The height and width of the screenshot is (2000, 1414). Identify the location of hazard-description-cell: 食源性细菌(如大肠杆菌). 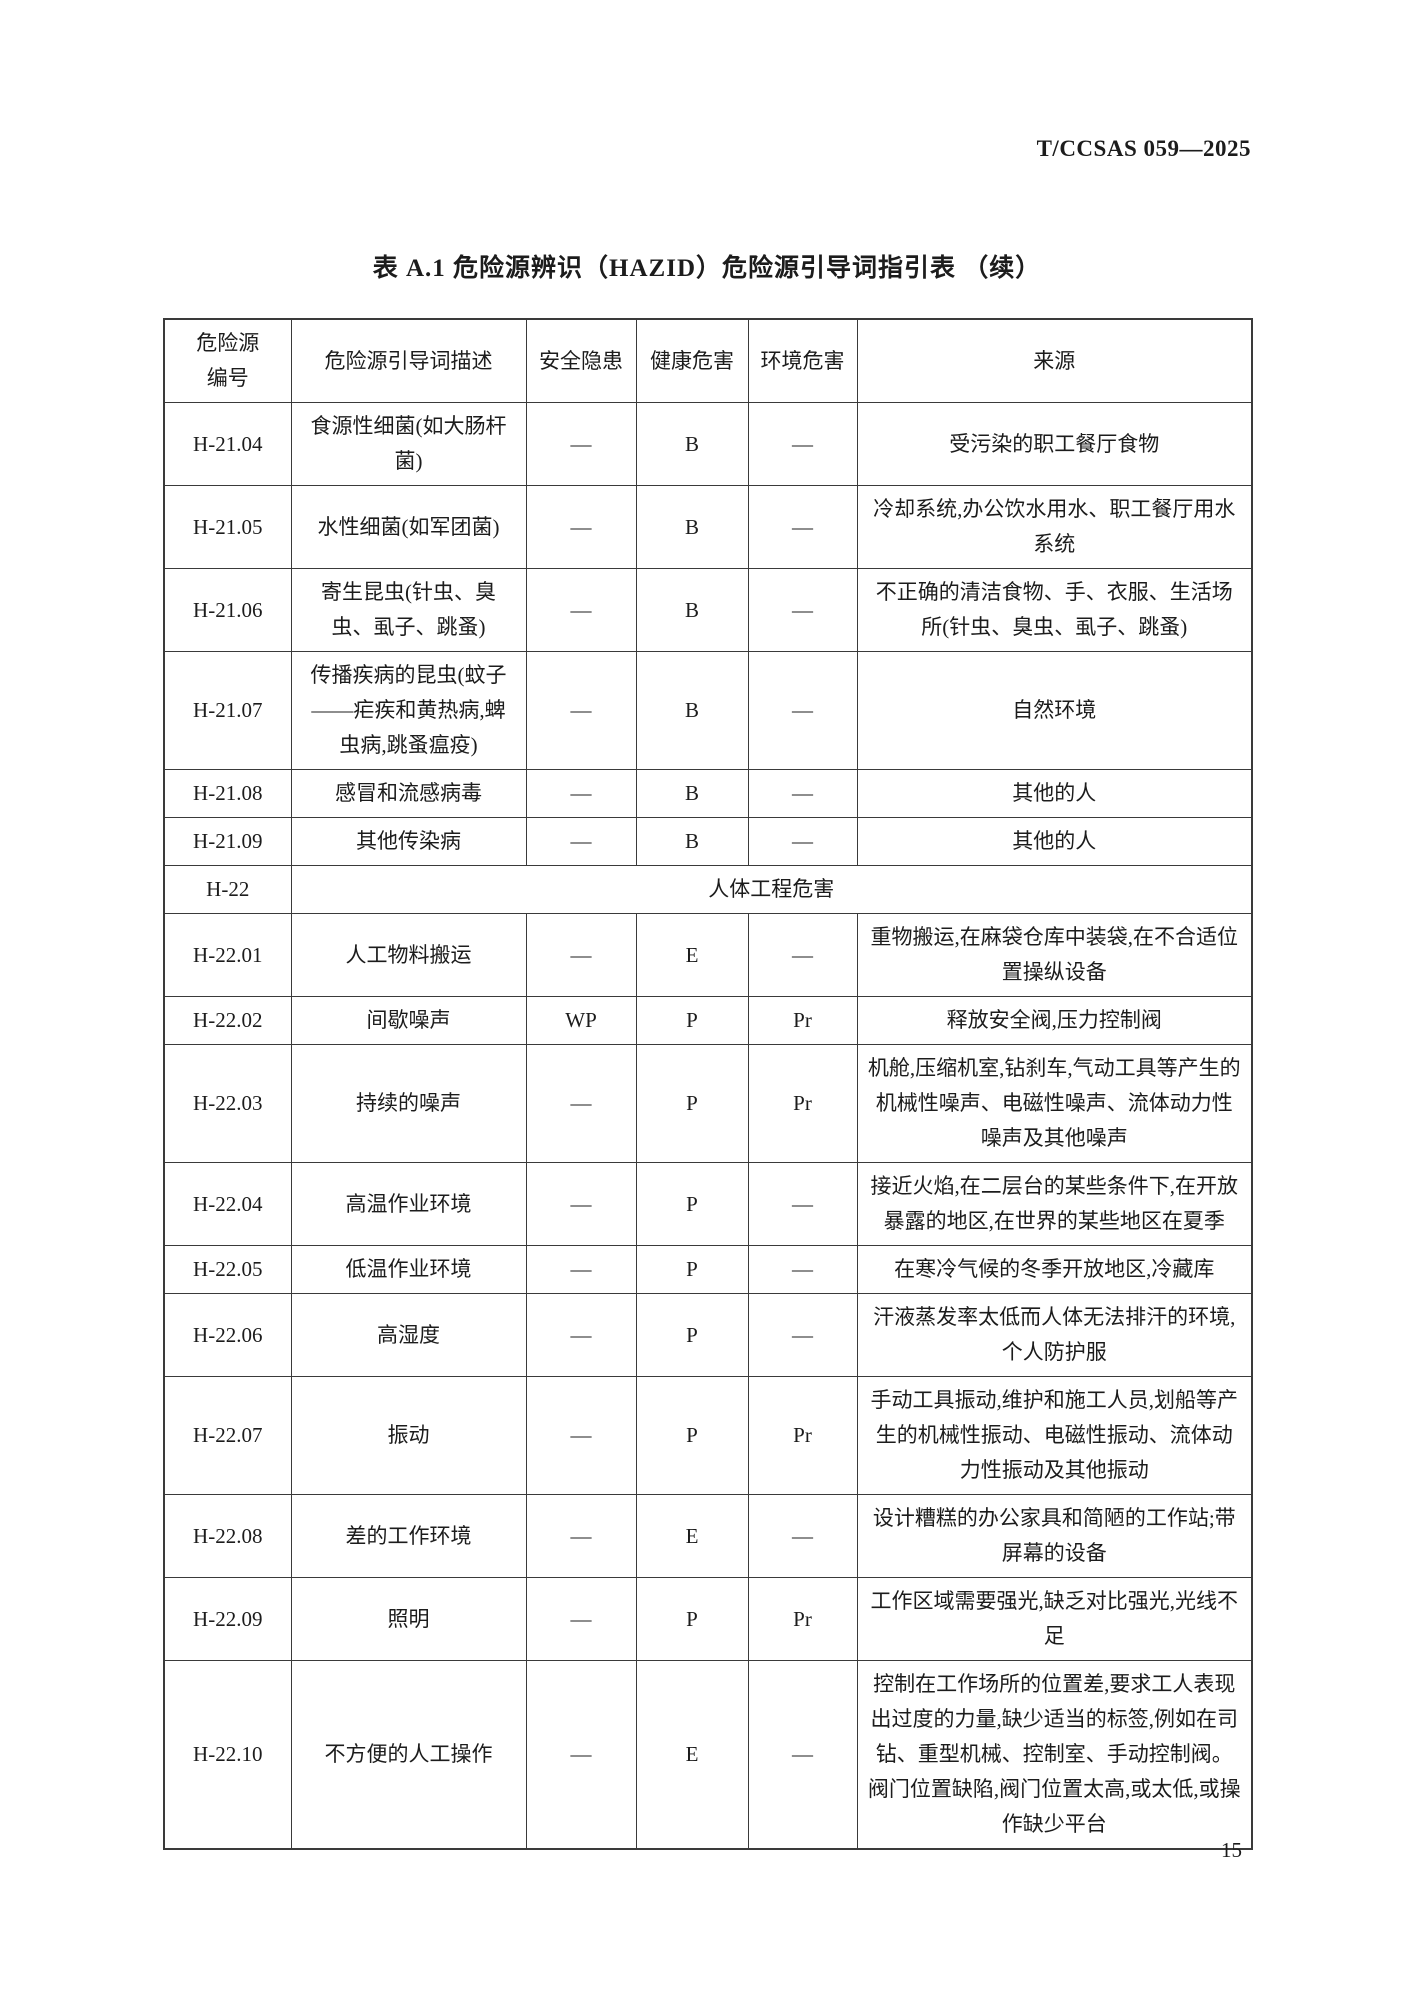
(408, 444).